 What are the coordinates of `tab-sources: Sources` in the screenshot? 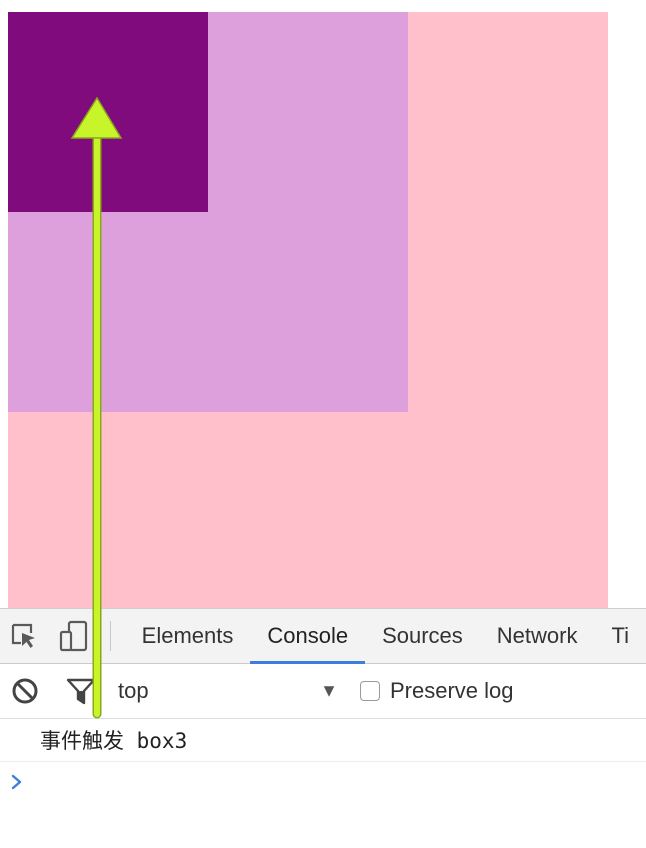 It's located at (422, 636).